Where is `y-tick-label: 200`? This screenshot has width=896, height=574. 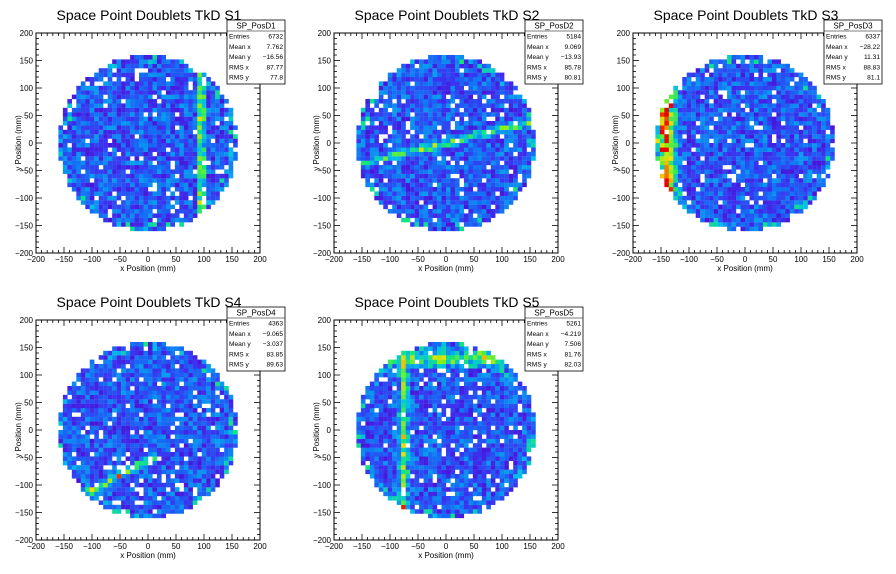
y-tick-label: 200 is located at coordinates (325, 33).